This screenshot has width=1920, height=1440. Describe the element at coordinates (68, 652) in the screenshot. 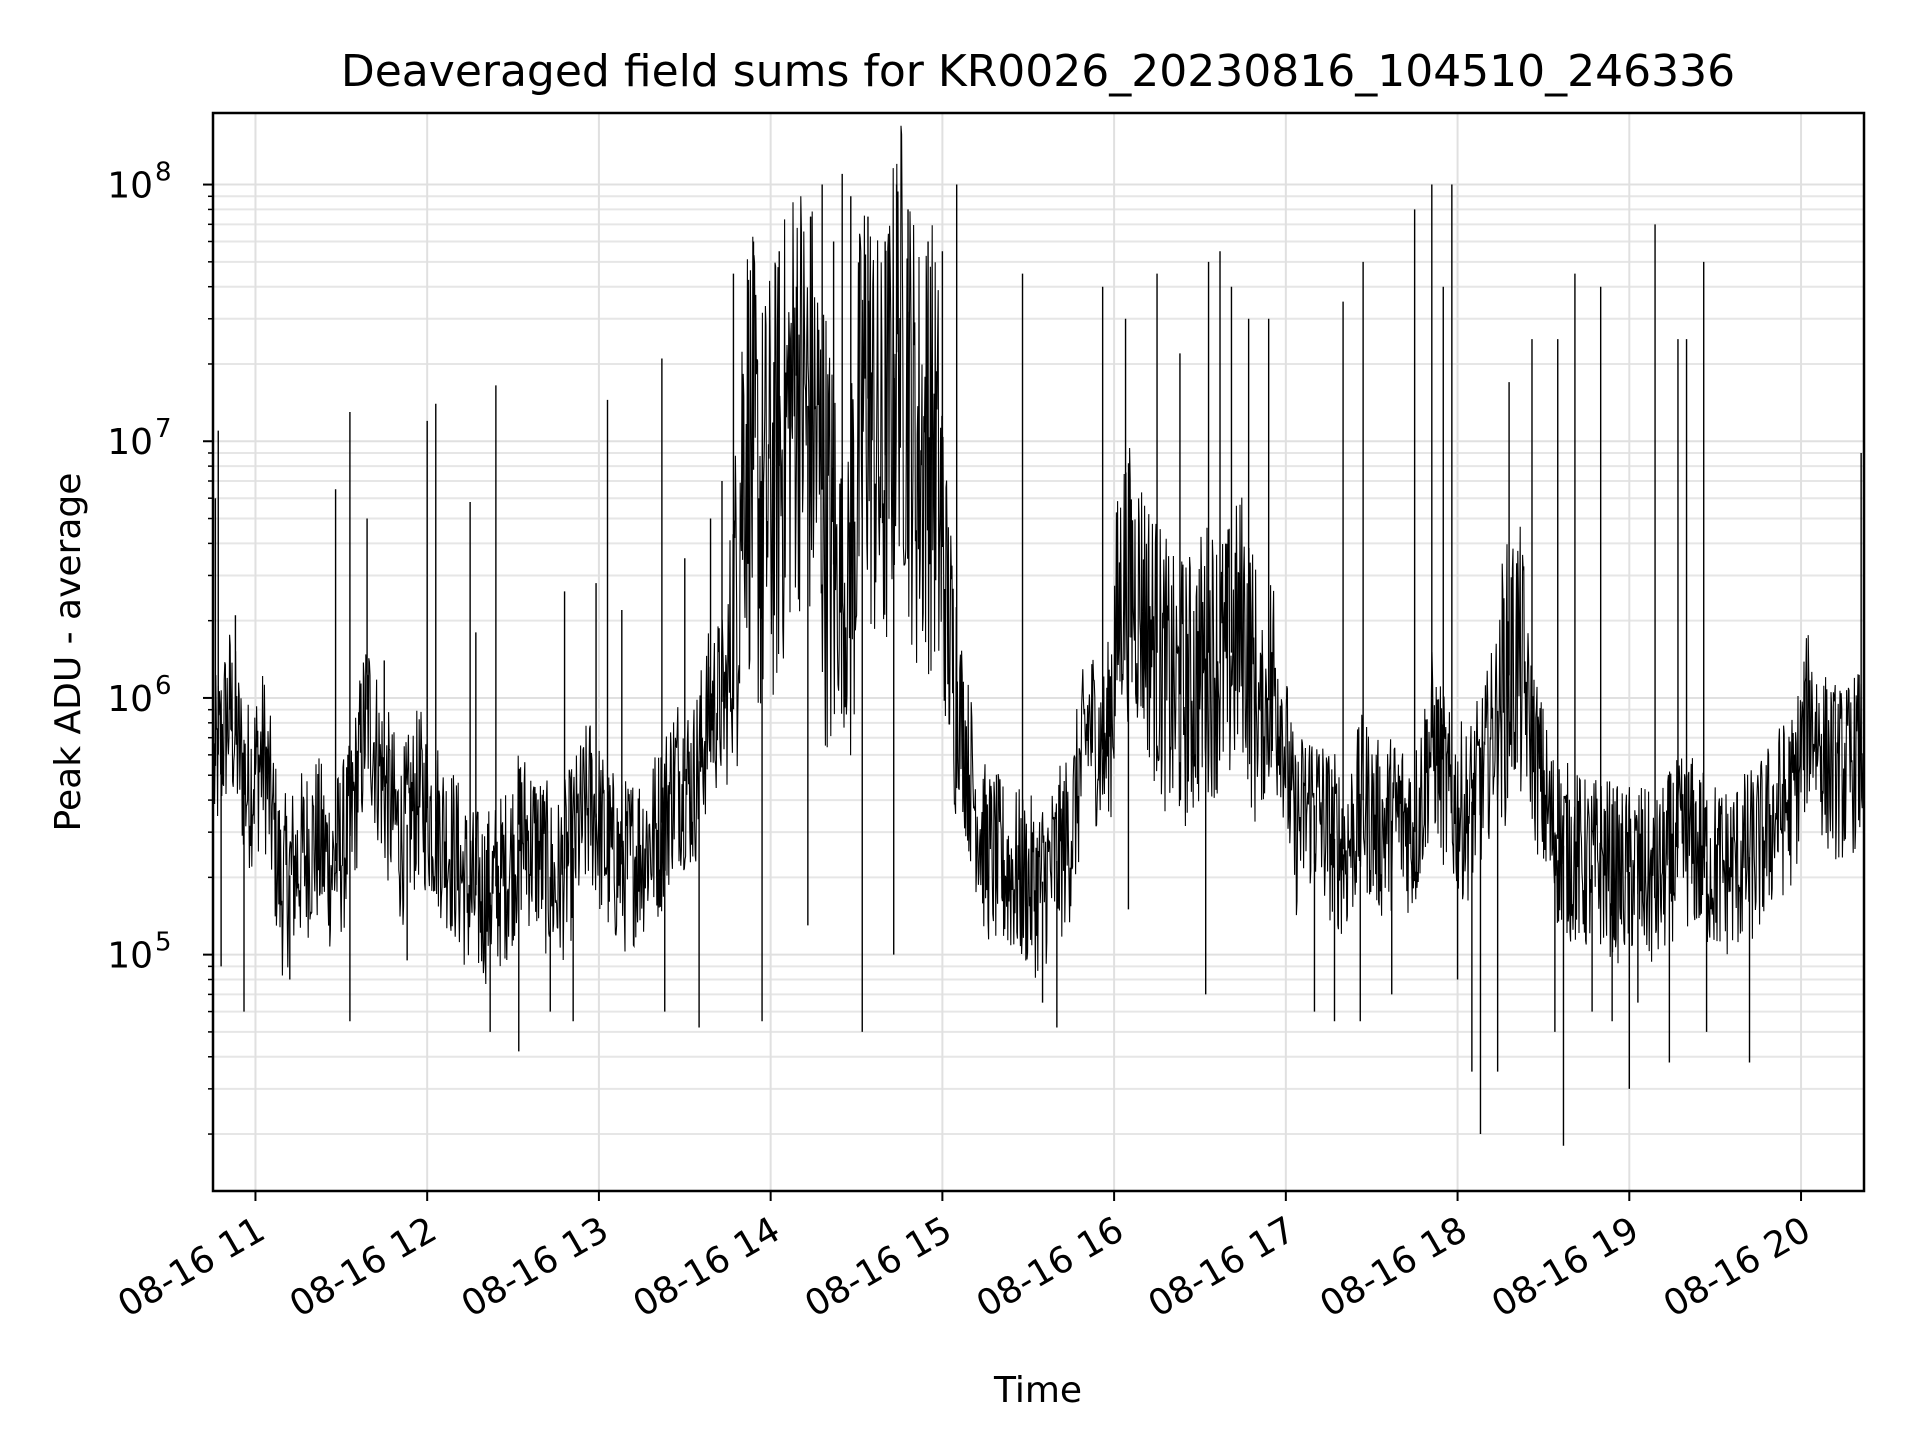

I see `y-axis-label: Peak ADU - average` at that location.